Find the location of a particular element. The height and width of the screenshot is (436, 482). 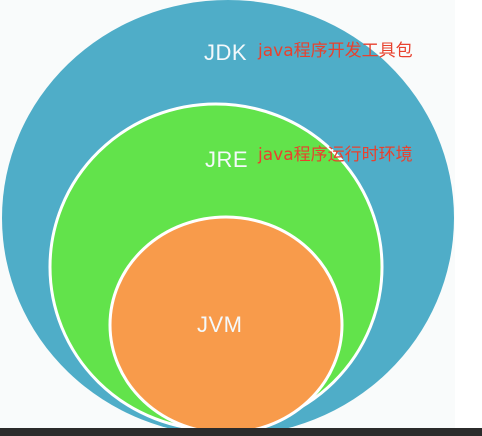

jdk-label: JDK is located at coordinates (226, 52).